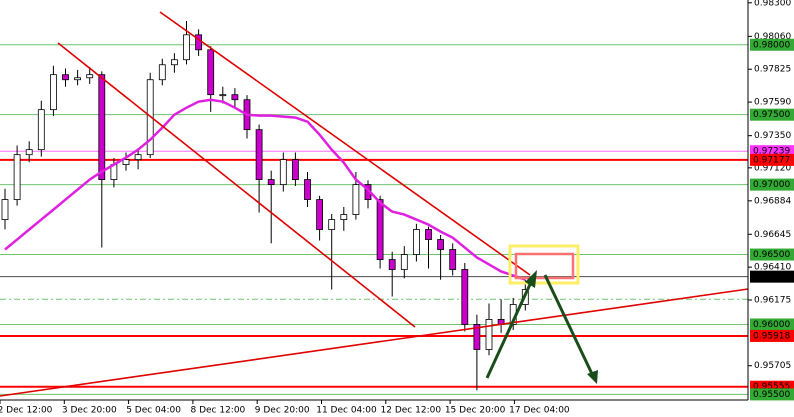  I want to click on y-tick-label: 0.96175, so click(772, 301).